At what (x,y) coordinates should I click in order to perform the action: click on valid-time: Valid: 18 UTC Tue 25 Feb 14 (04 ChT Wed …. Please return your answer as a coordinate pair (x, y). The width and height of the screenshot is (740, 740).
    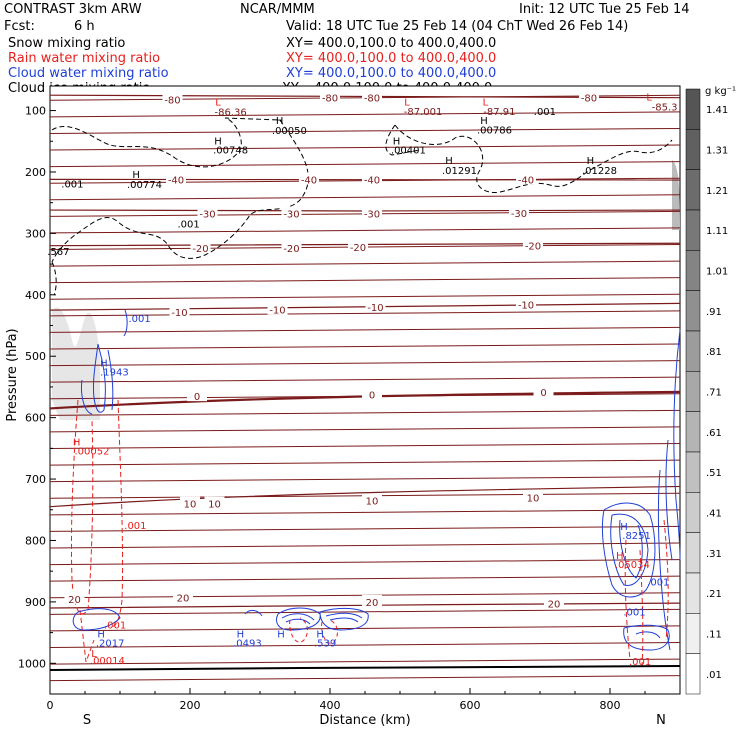
    Looking at the image, I should click on (457, 26).